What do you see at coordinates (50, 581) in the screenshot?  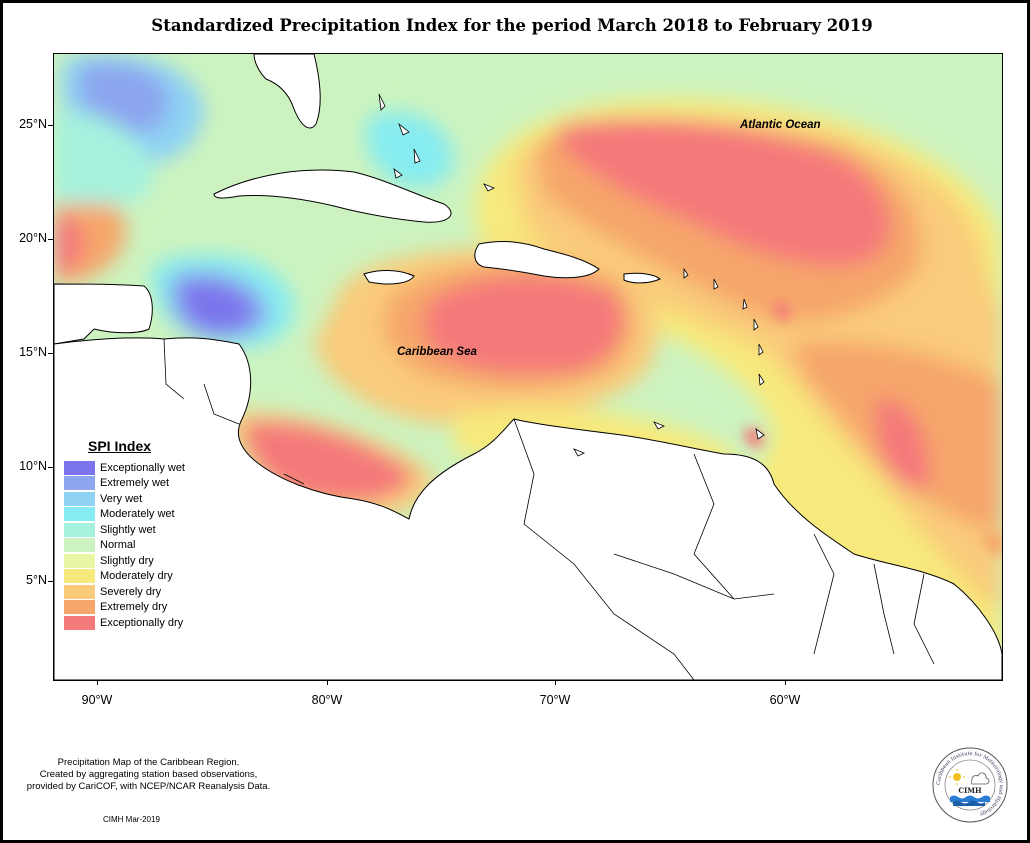 I see `tick-5n-mark` at bounding box center [50, 581].